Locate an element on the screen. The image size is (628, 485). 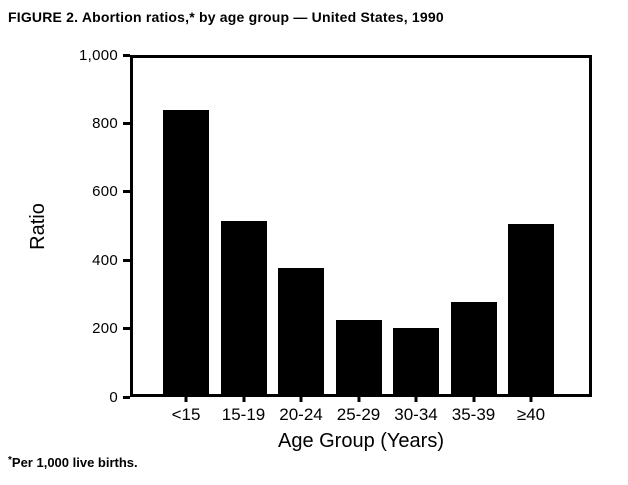
y-tick-label: 1,000 is located at coordinates (98, 55).